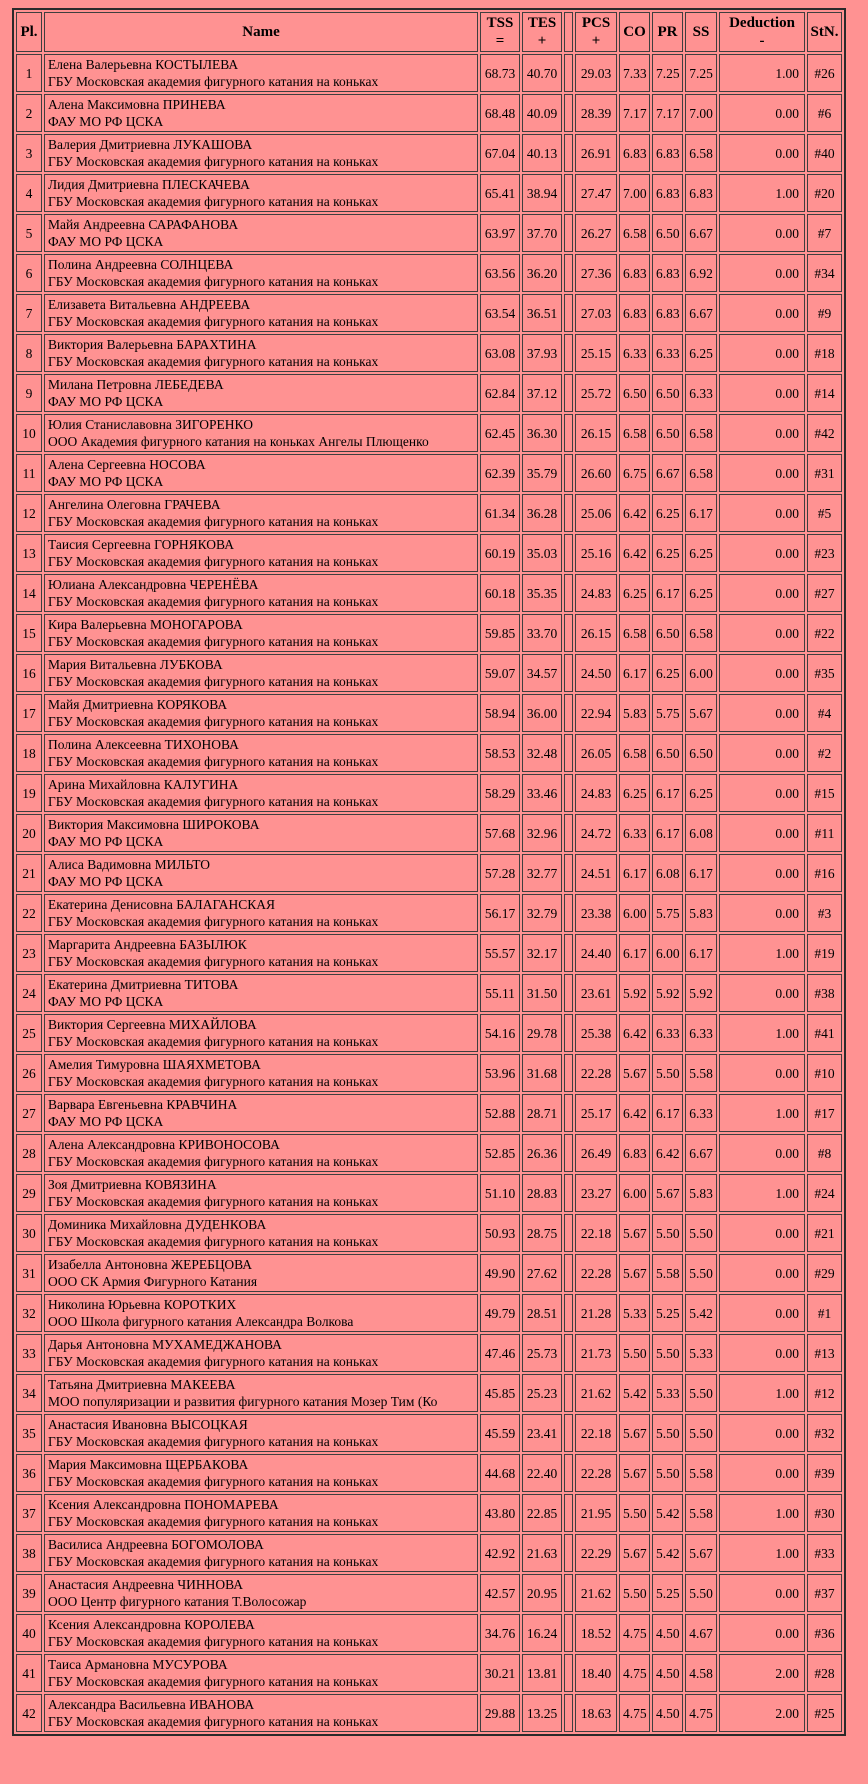 This screenshot has width=868, height=1784. I want to click on place-cell: 26, so click(29, 1073).